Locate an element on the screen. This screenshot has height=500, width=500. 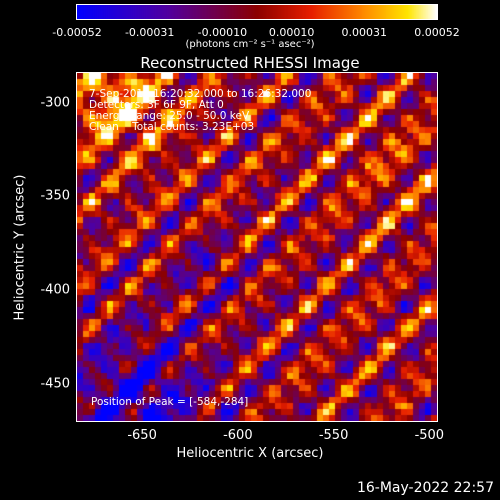
timestamp: 16-May-2022 22:57 is located at coordinates (425, 488).